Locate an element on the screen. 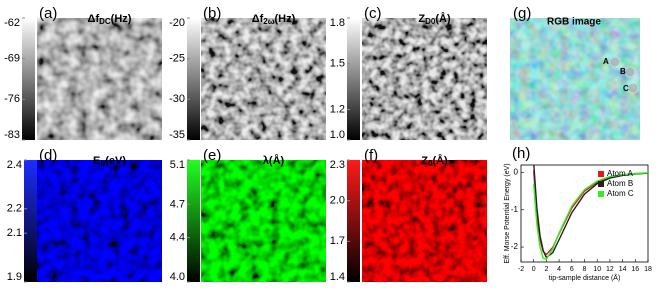 The image size is (669, 290). x-tick-label: 12 is located at coordinates (610, 269).